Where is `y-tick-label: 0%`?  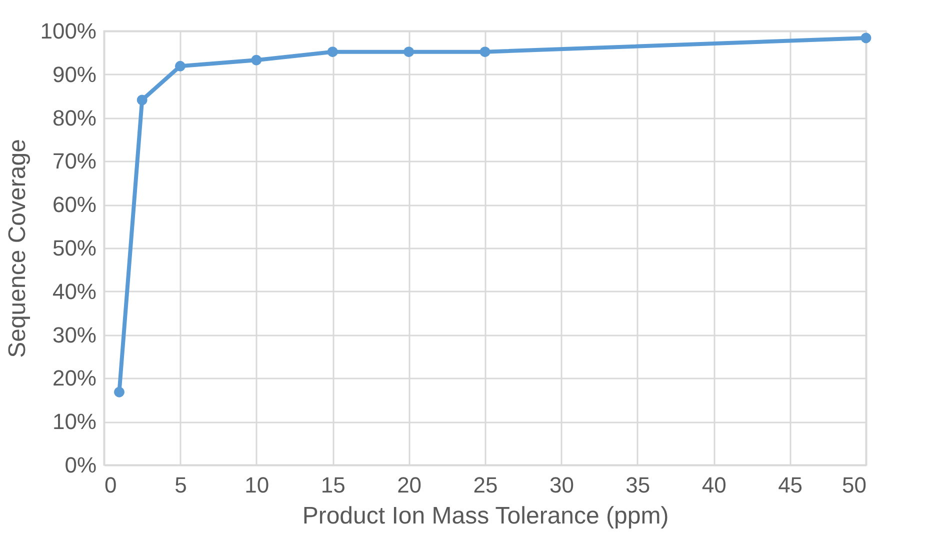 y-tick-label: 0% is located at coordinates (80, 465).